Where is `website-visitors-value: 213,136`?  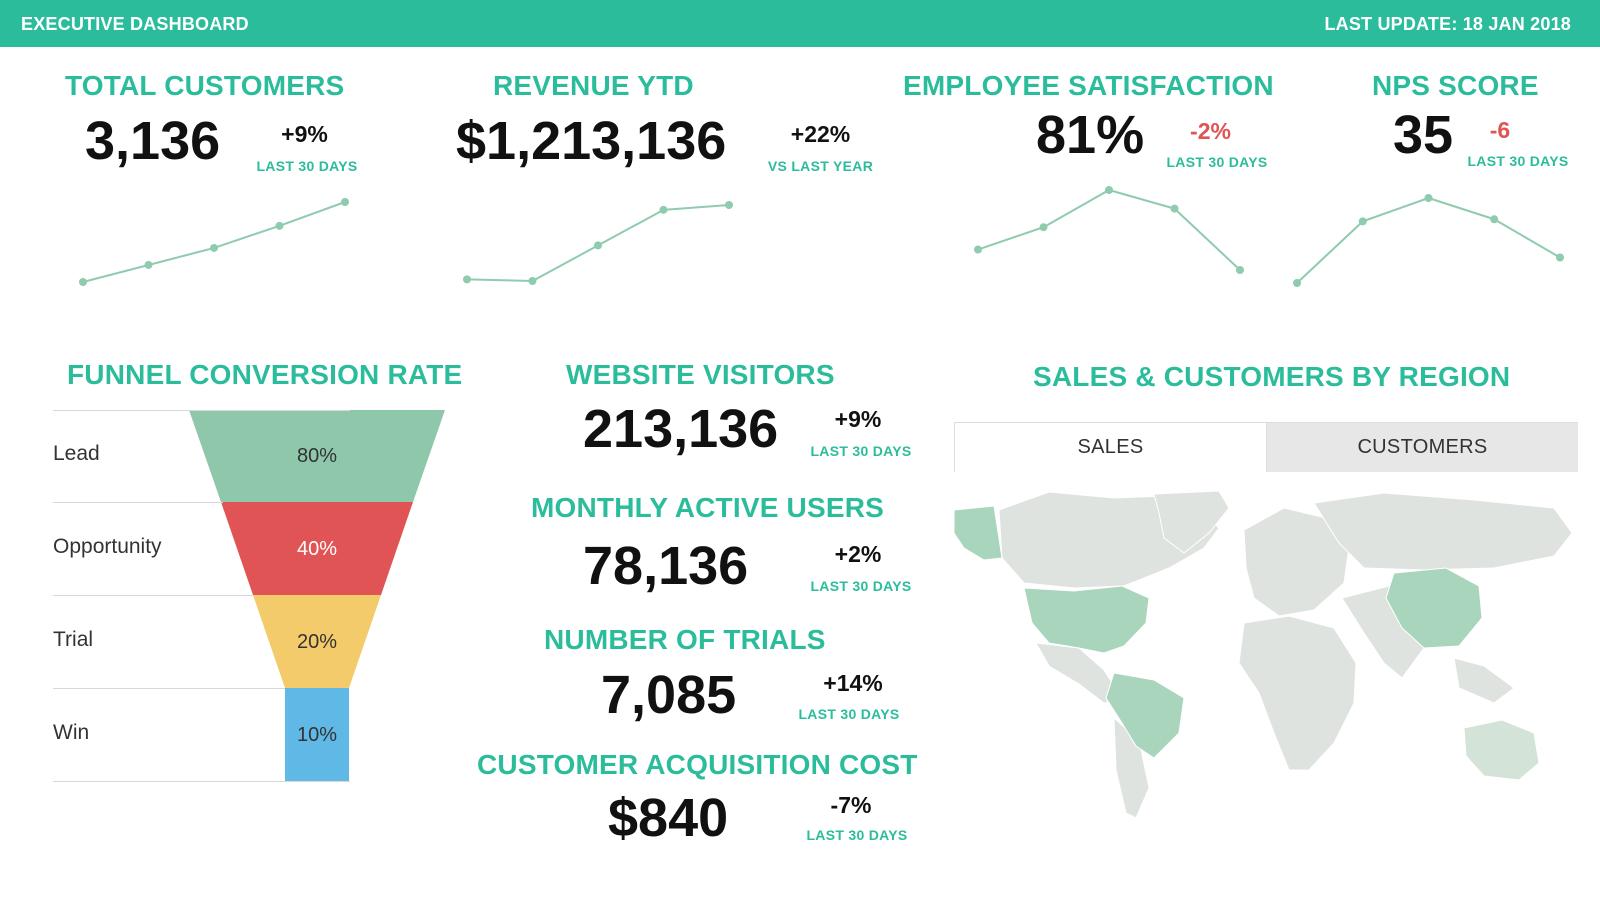 website-visitors-value: 213,136 is located at coordinates (681, 429).